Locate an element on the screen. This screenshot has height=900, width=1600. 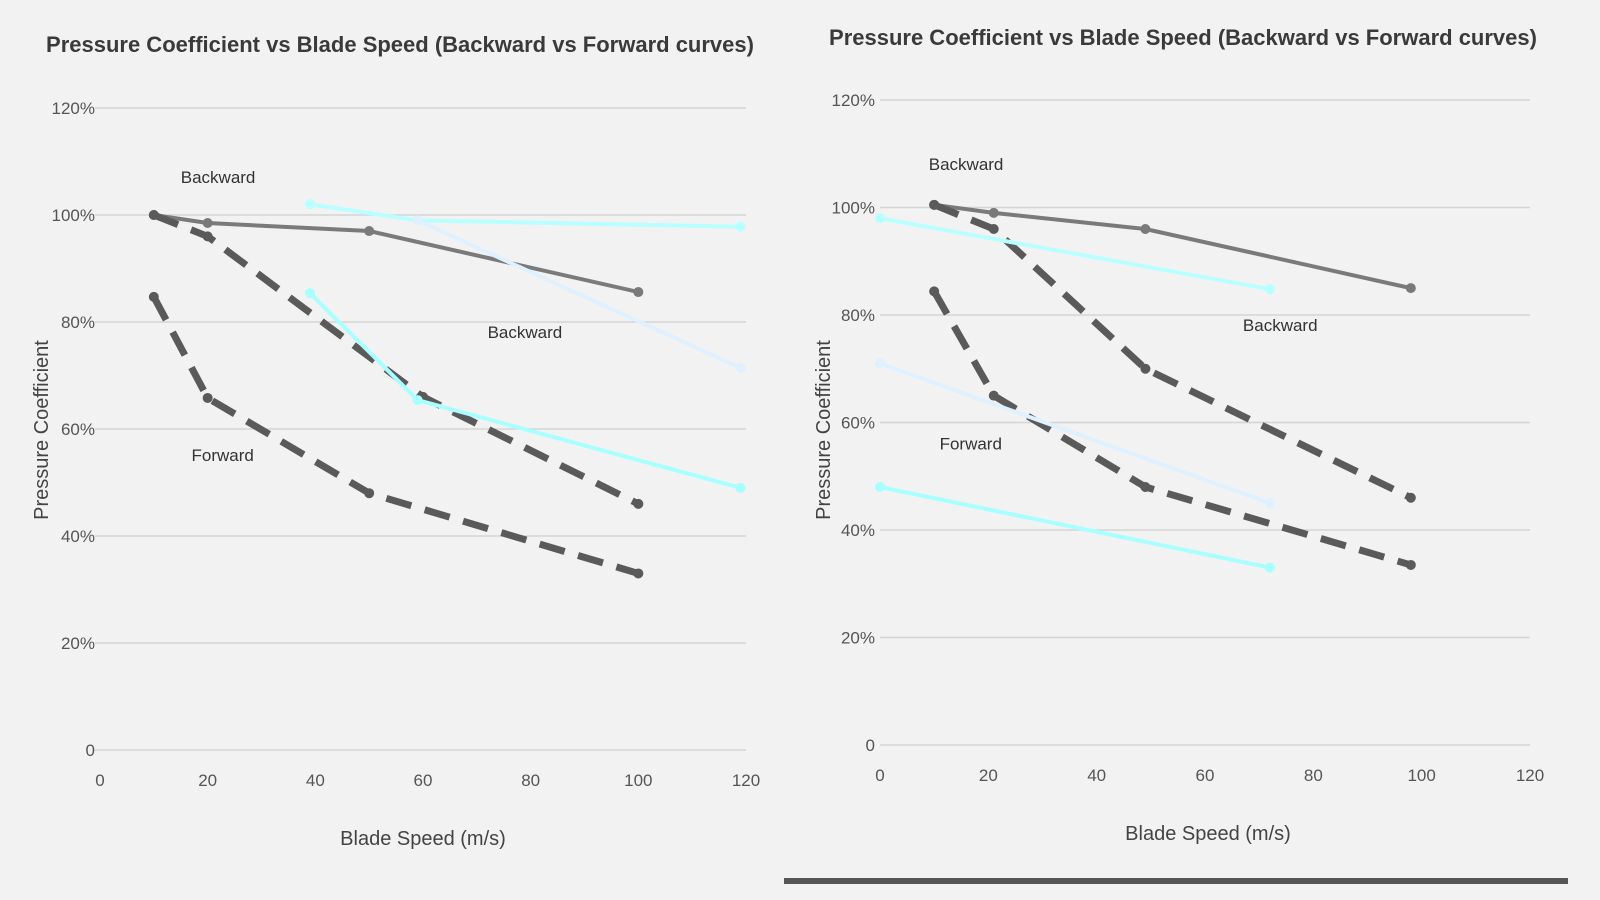
series-5-line is located at coordinates (1075, 527).